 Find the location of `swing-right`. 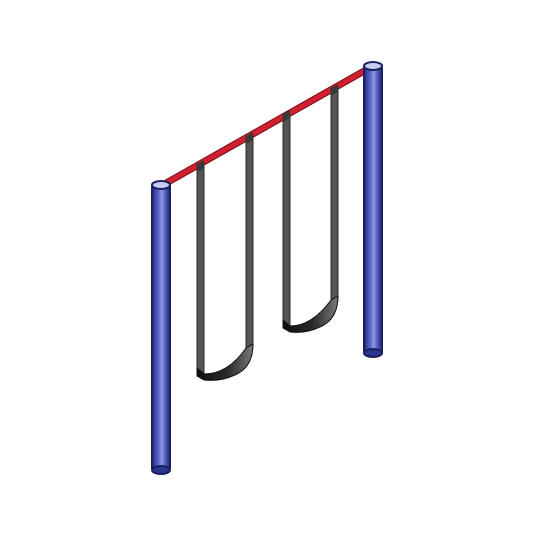

swing-right is located at coordinates (310, 208).